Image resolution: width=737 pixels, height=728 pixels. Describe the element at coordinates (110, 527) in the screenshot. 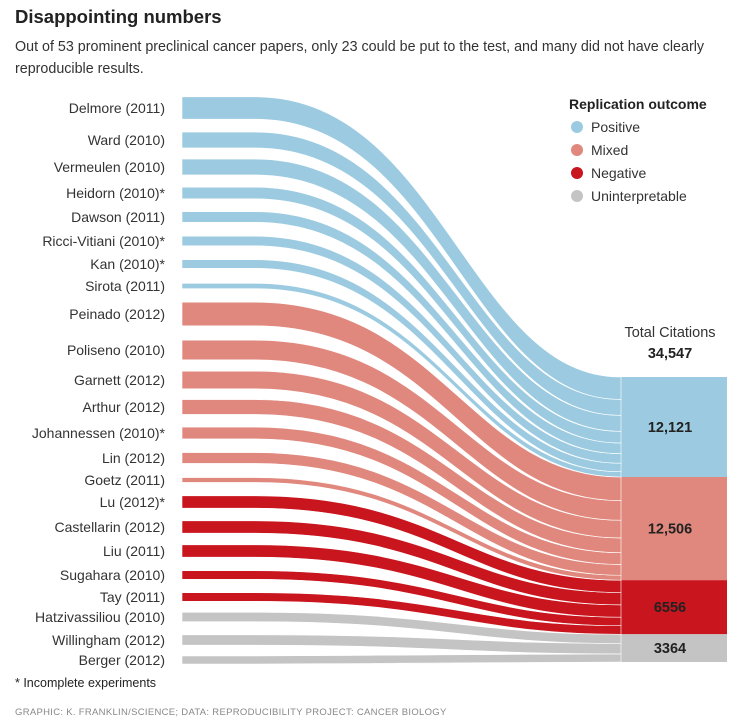

I see `paper-label: Castellarin (2012)` at that location.